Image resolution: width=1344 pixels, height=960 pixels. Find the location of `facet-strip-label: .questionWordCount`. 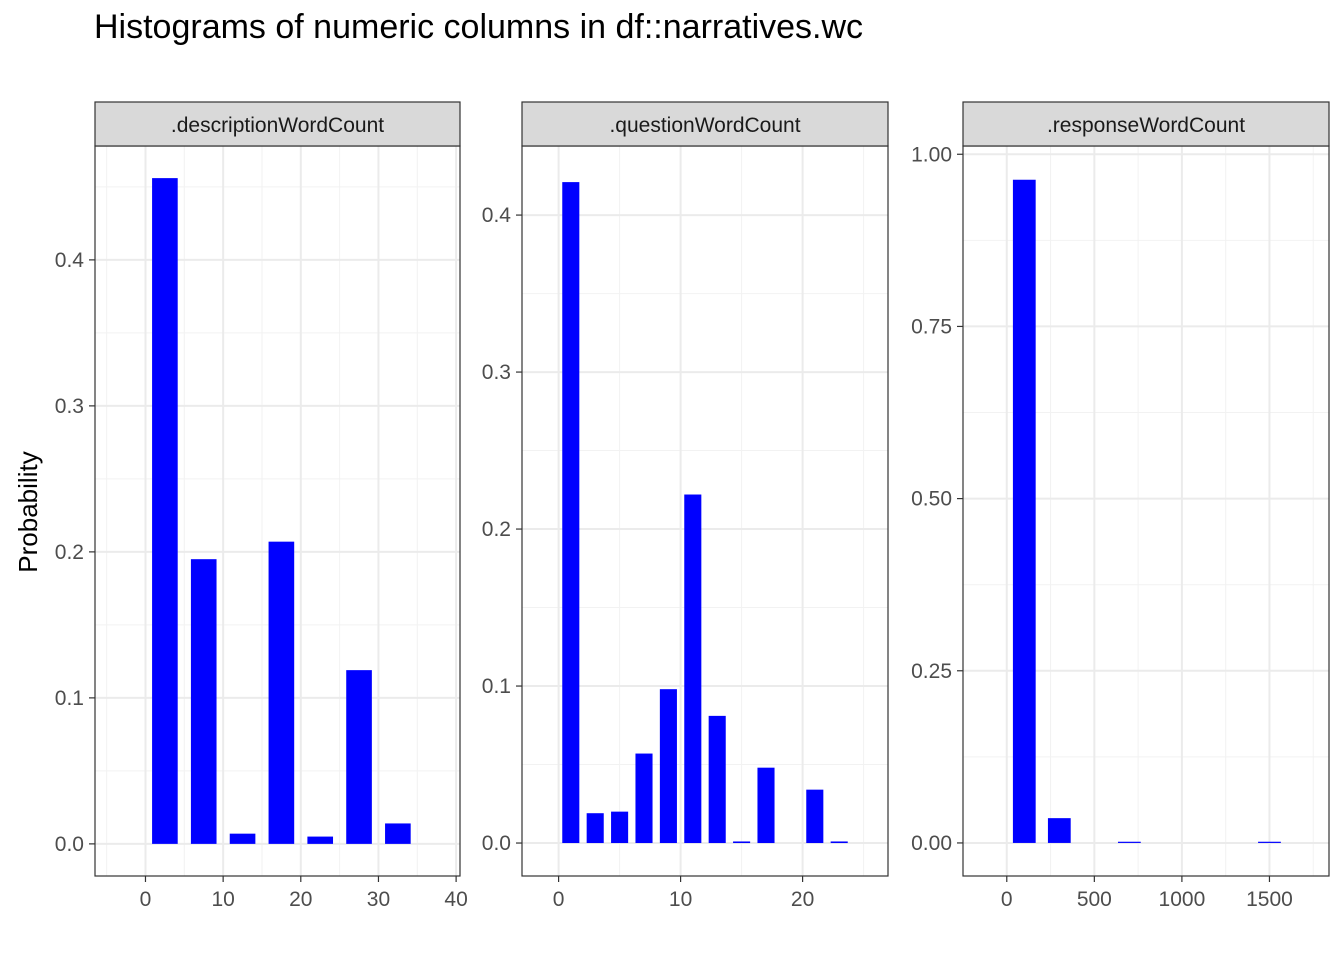

facet-strip-label: .questionWordCount is located at coordinates (704, 125).